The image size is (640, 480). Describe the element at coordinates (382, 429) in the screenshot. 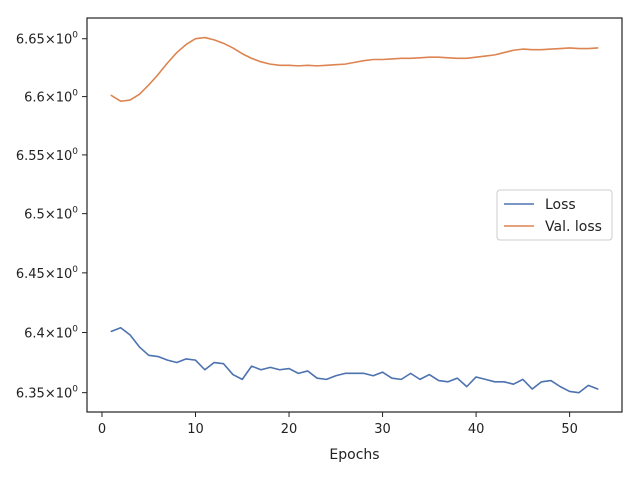

I see `x-tick-label: 30` at that location.